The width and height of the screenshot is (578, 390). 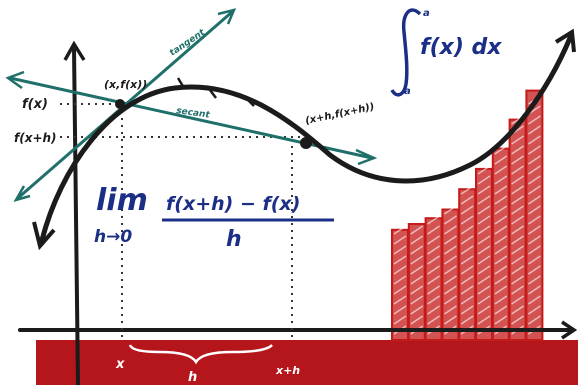 I want to click on tangent-arrow-right, so click(x=227, y=16).